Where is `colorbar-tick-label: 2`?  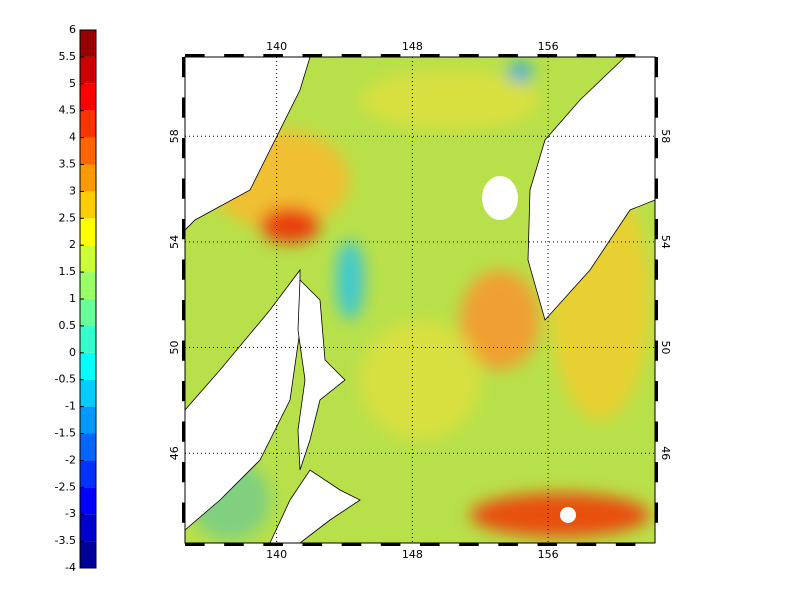
colorbar-tick-label: 2 is located at coordinates (72, 244).